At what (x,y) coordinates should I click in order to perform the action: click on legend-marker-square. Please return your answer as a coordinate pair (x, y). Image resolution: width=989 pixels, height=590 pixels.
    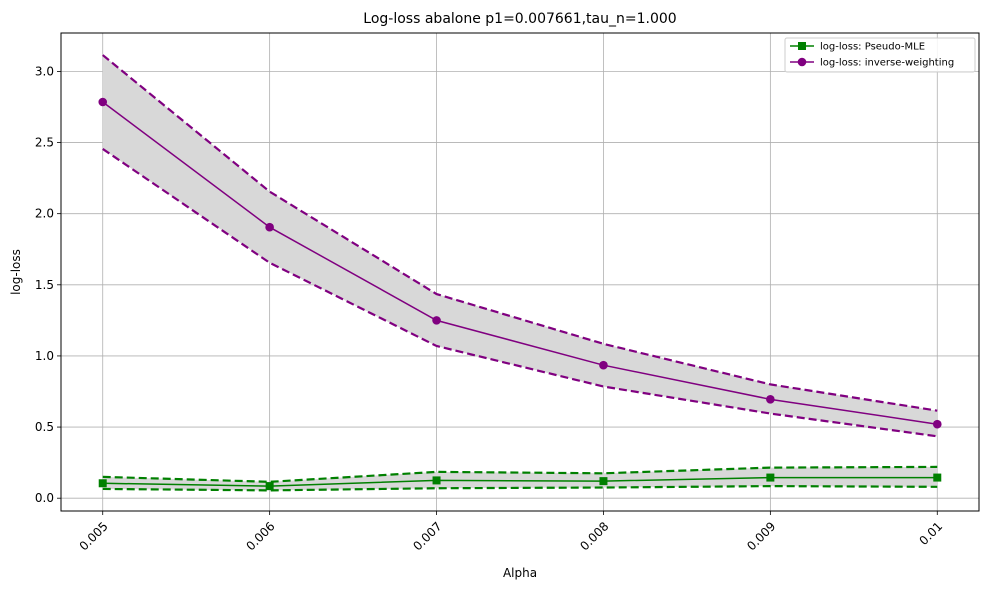
    Looking at the image, I should click on (802, 46).